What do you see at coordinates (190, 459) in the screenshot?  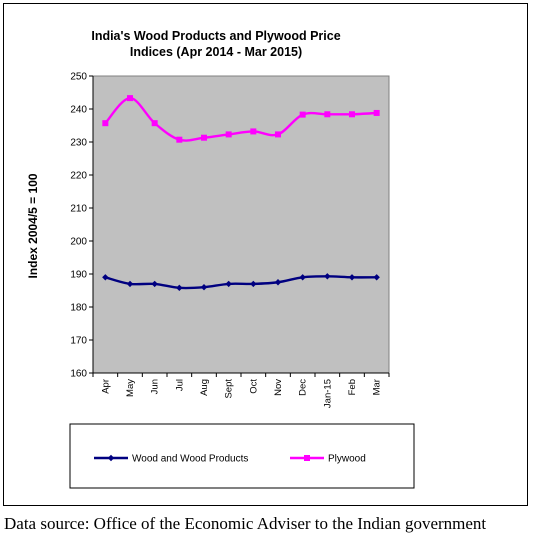 I see `legend-label-wood-and-wood-products: Wood and Wood Products` at bounding box center [190, 459].